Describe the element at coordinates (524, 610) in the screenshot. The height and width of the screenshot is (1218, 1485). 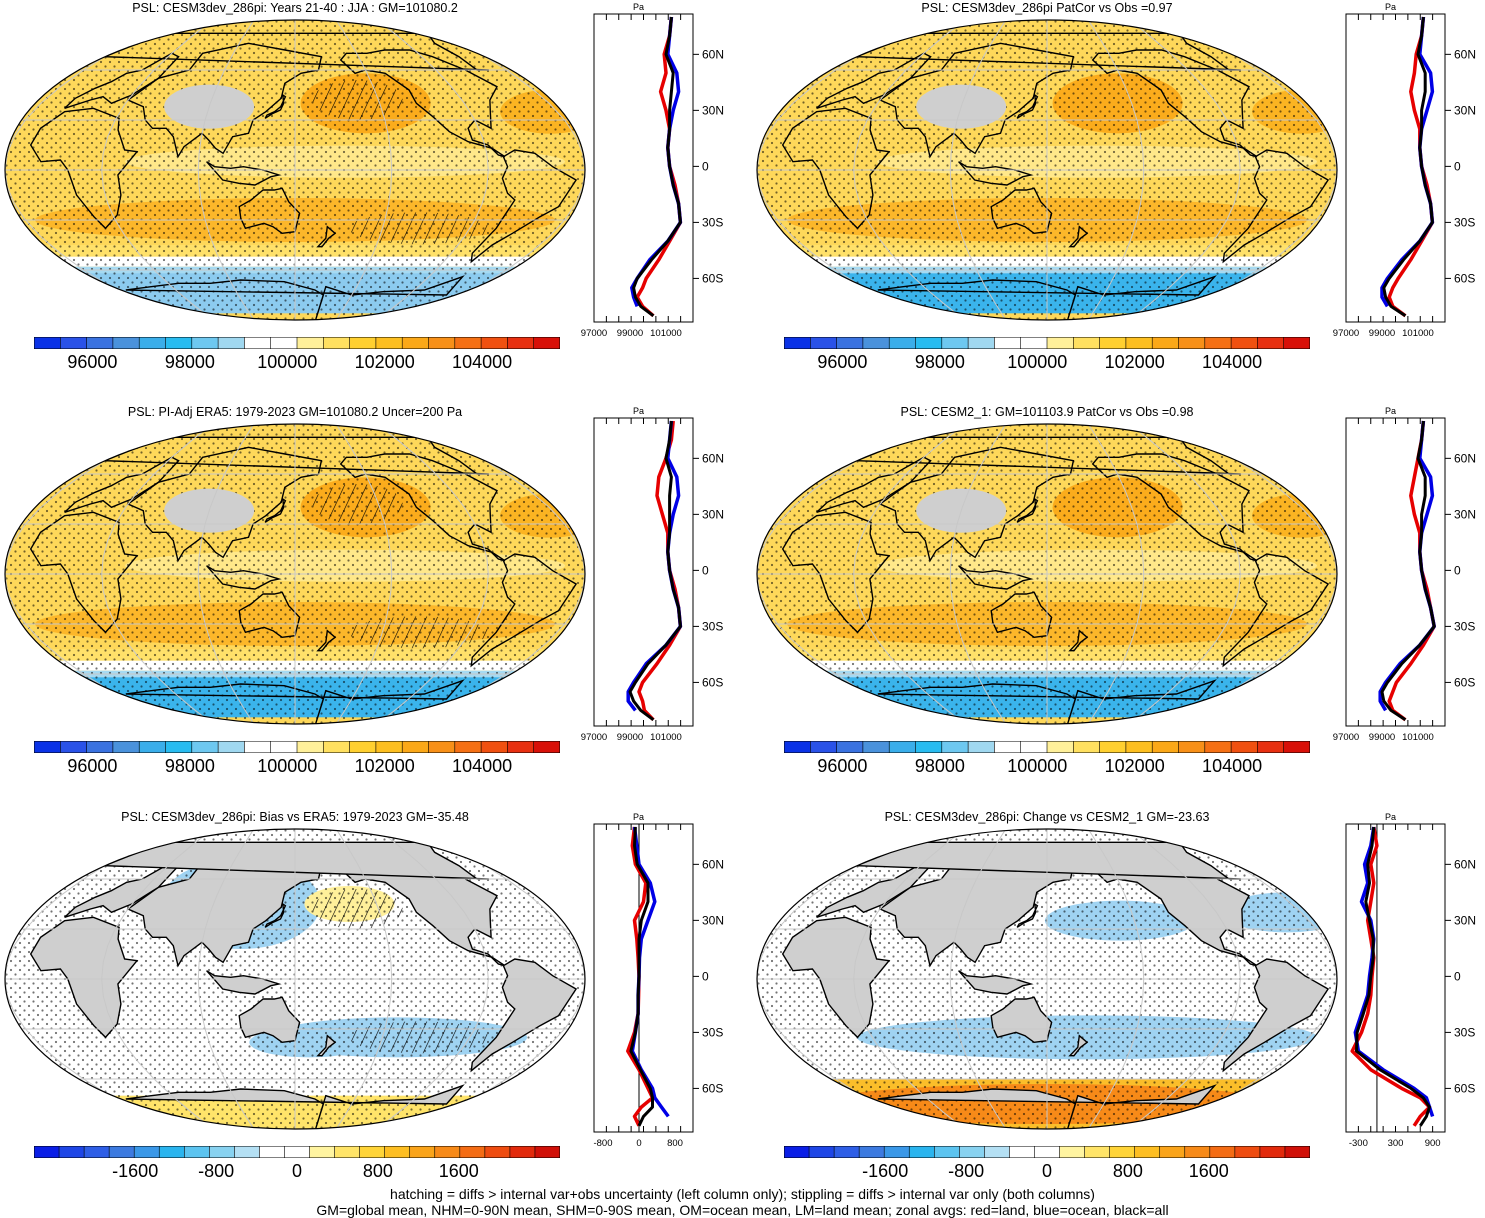
I see `coastline-samerica` at that location.